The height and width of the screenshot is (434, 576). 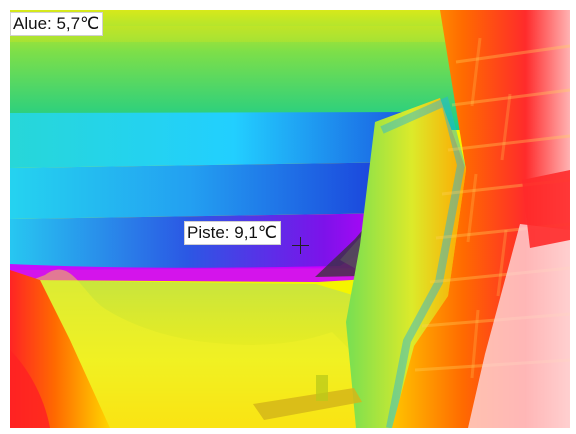 I want to click on crosshair-icon, so click(x=300, y=245).